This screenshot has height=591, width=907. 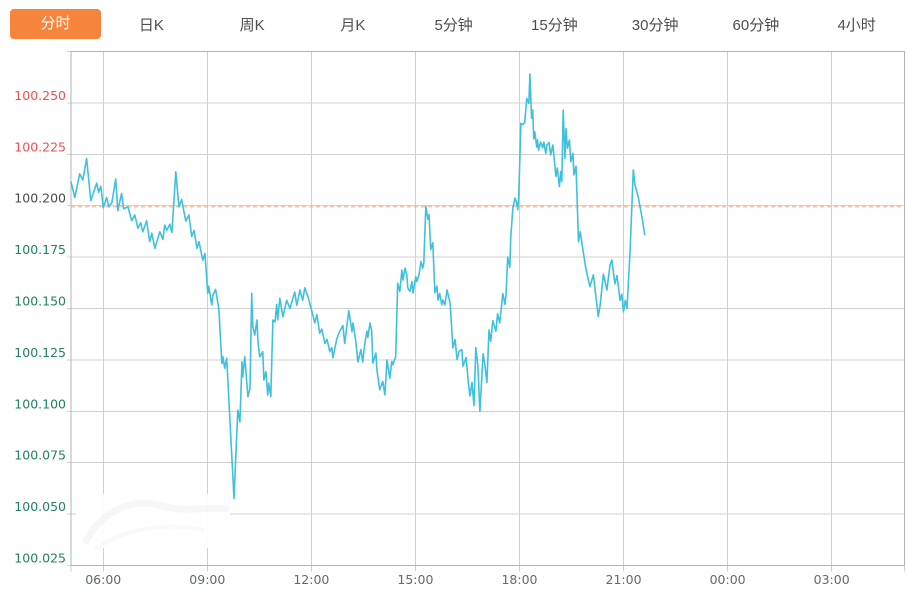 What do you see at coordinates (624, 579) in the screenshot?
I see `svg-text: 21:00` at bounding box center [624, 579].